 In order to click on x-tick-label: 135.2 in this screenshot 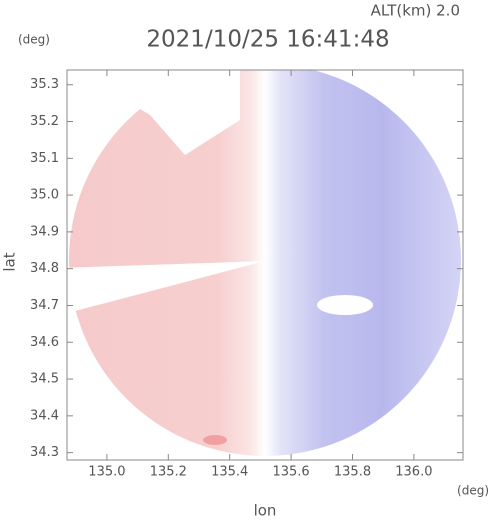, I will do `click(168, 472)`.